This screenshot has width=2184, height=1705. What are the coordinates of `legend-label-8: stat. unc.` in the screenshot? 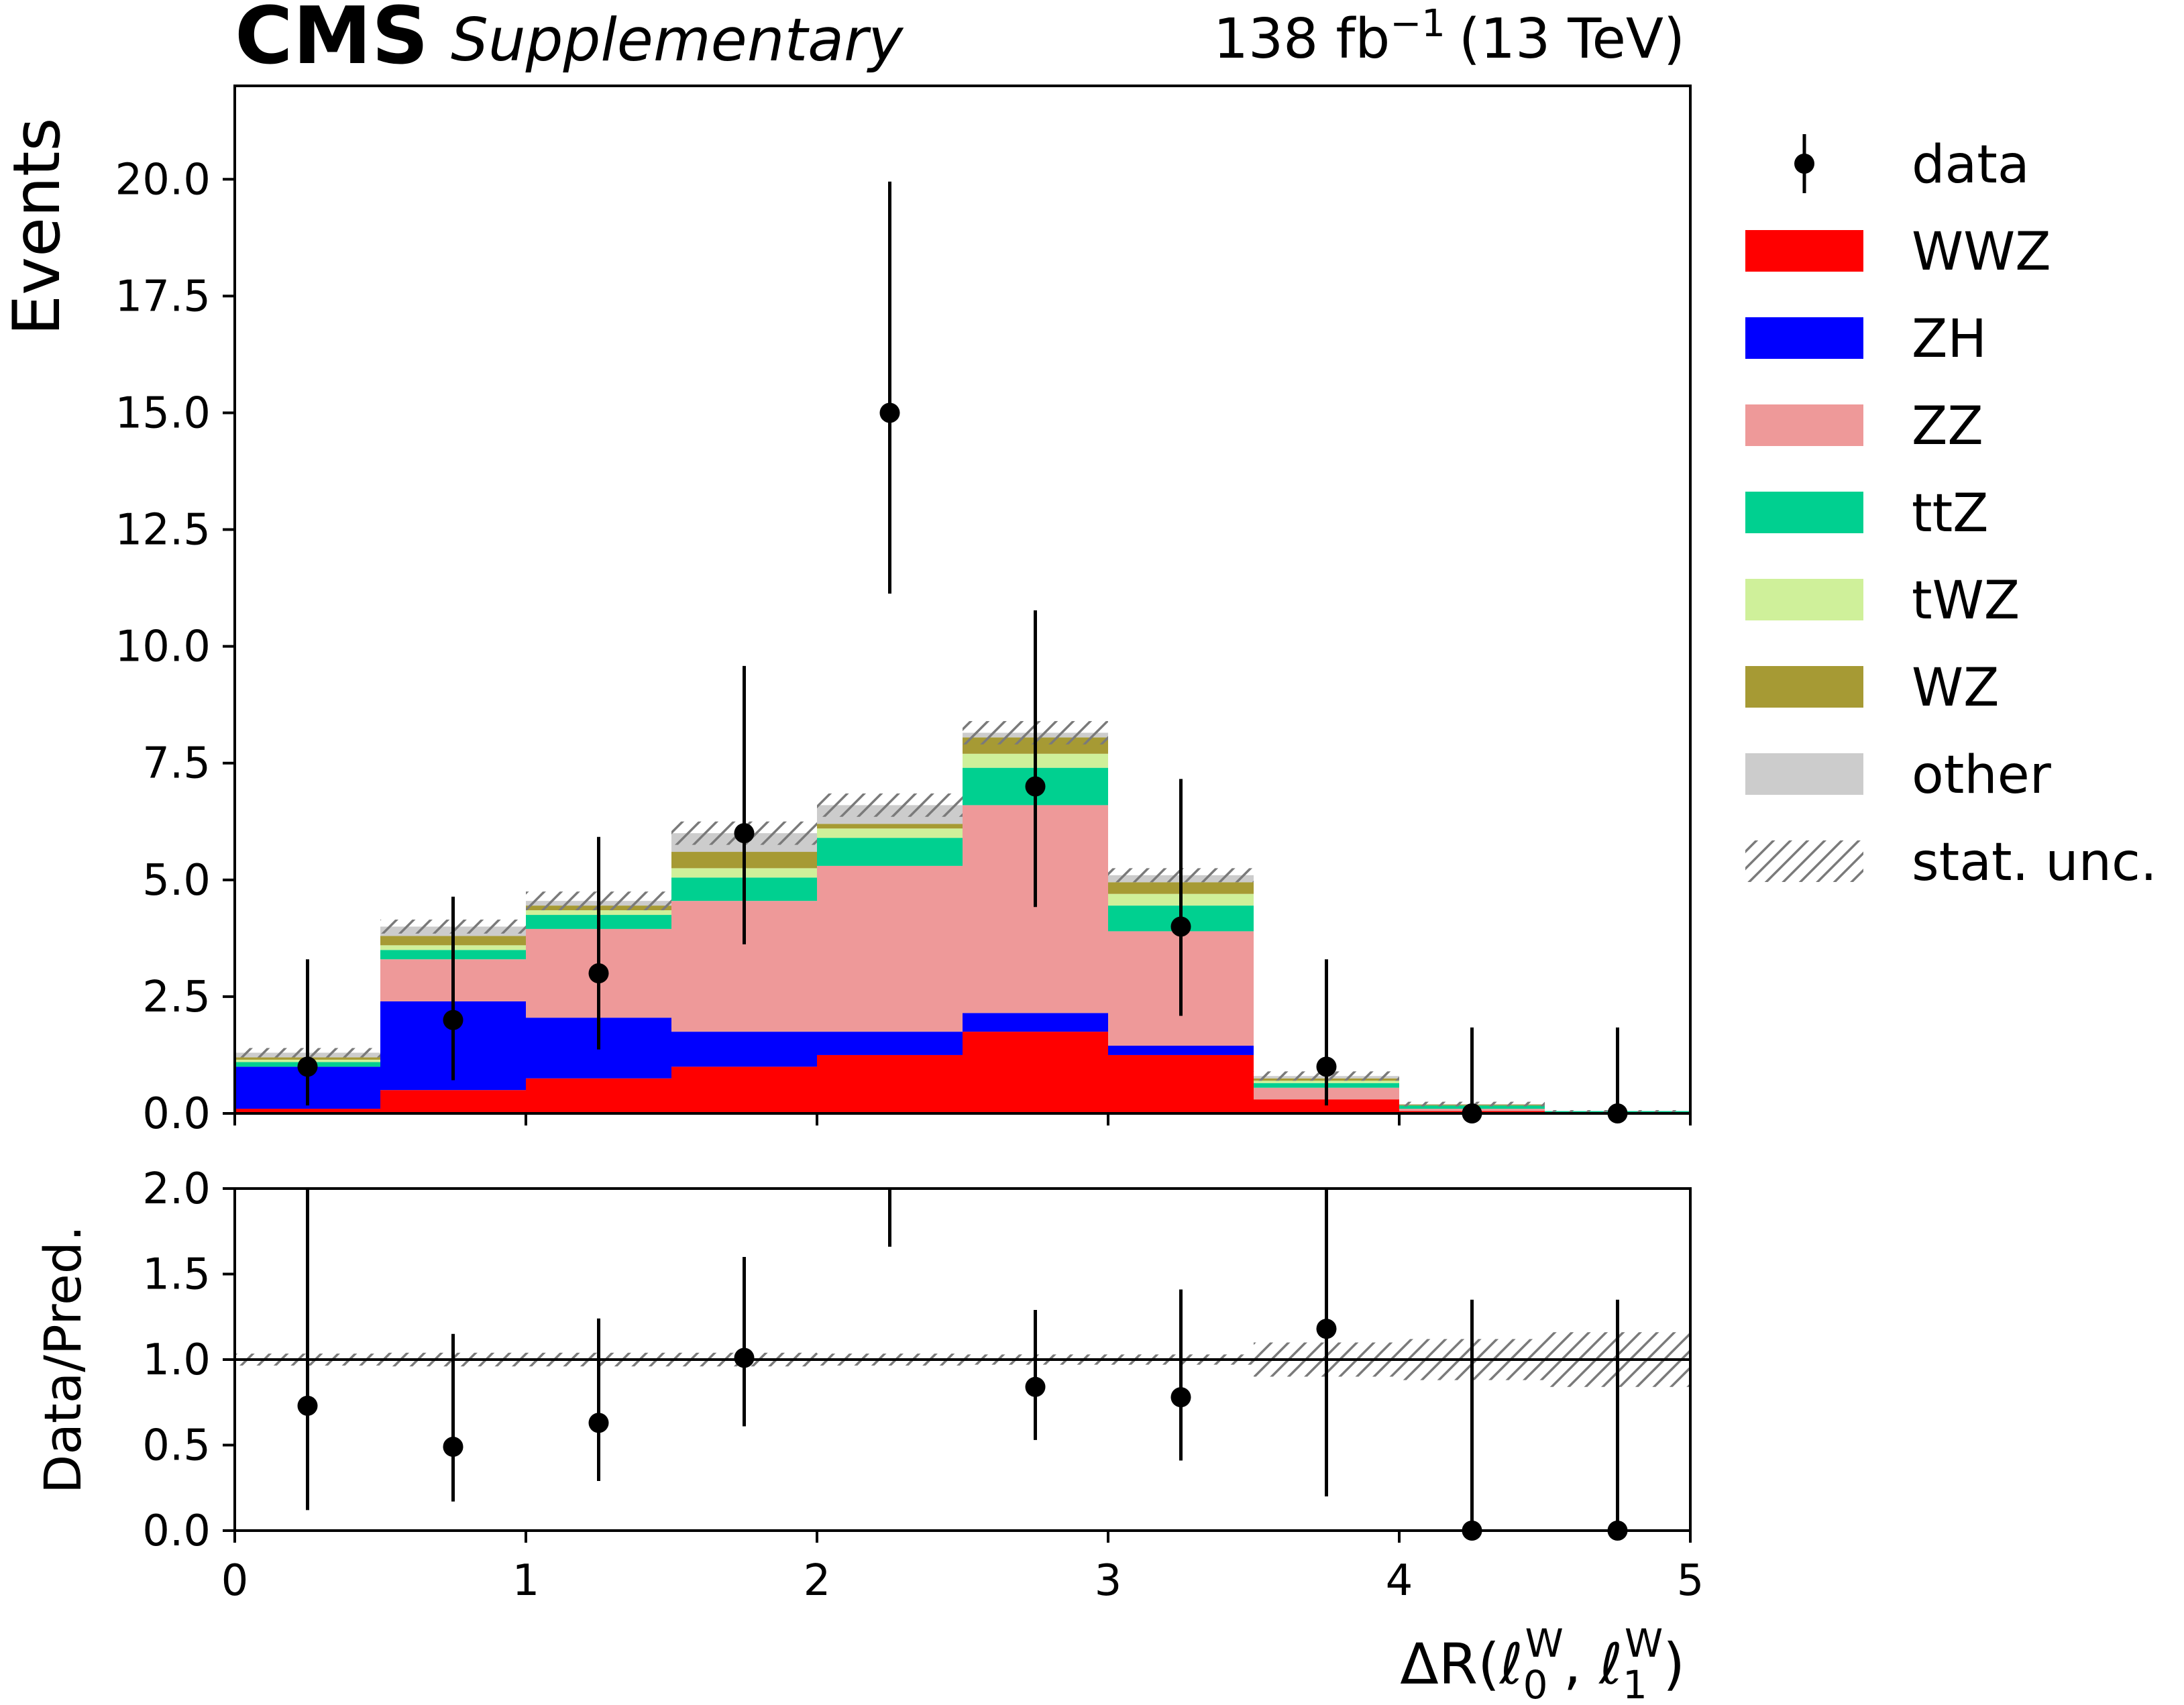 It's located at (2035, 863).